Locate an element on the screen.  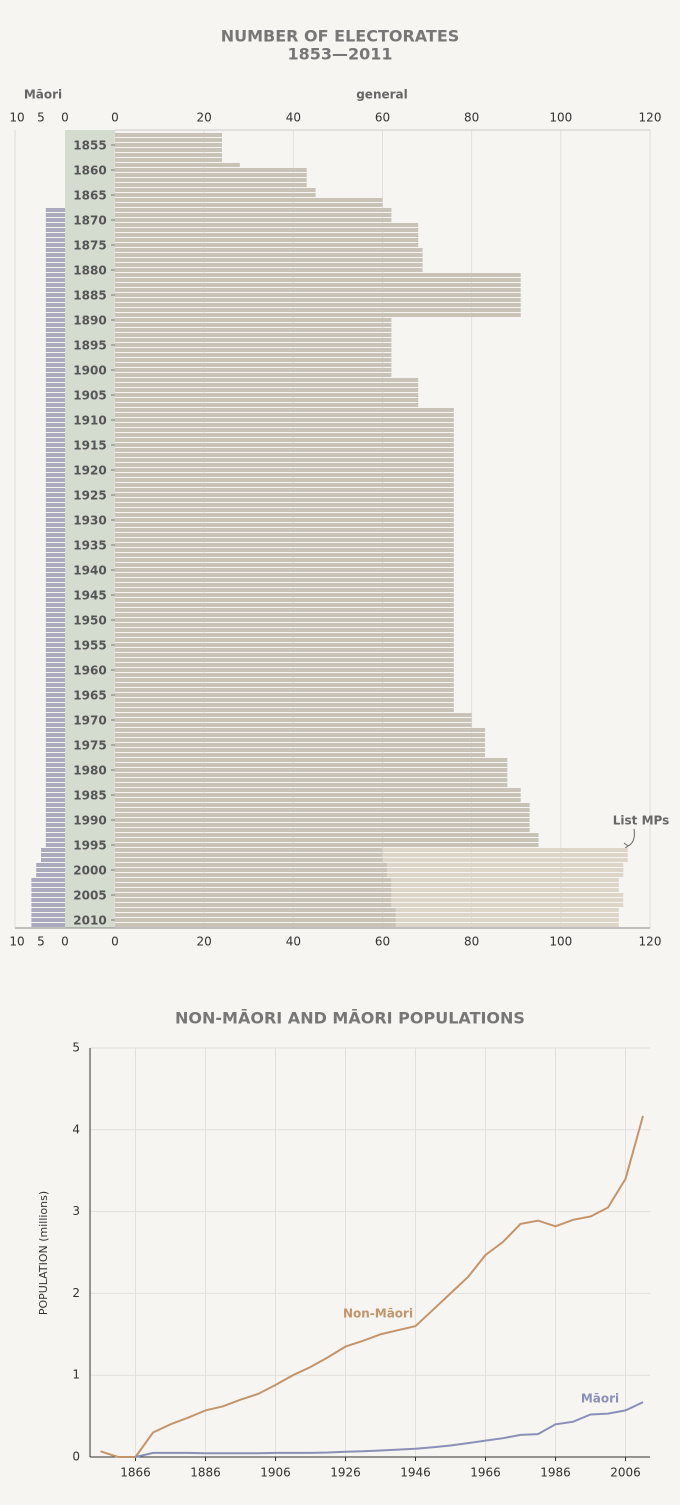
year-tick-label: 1980 is located at coordinates (89, 771).